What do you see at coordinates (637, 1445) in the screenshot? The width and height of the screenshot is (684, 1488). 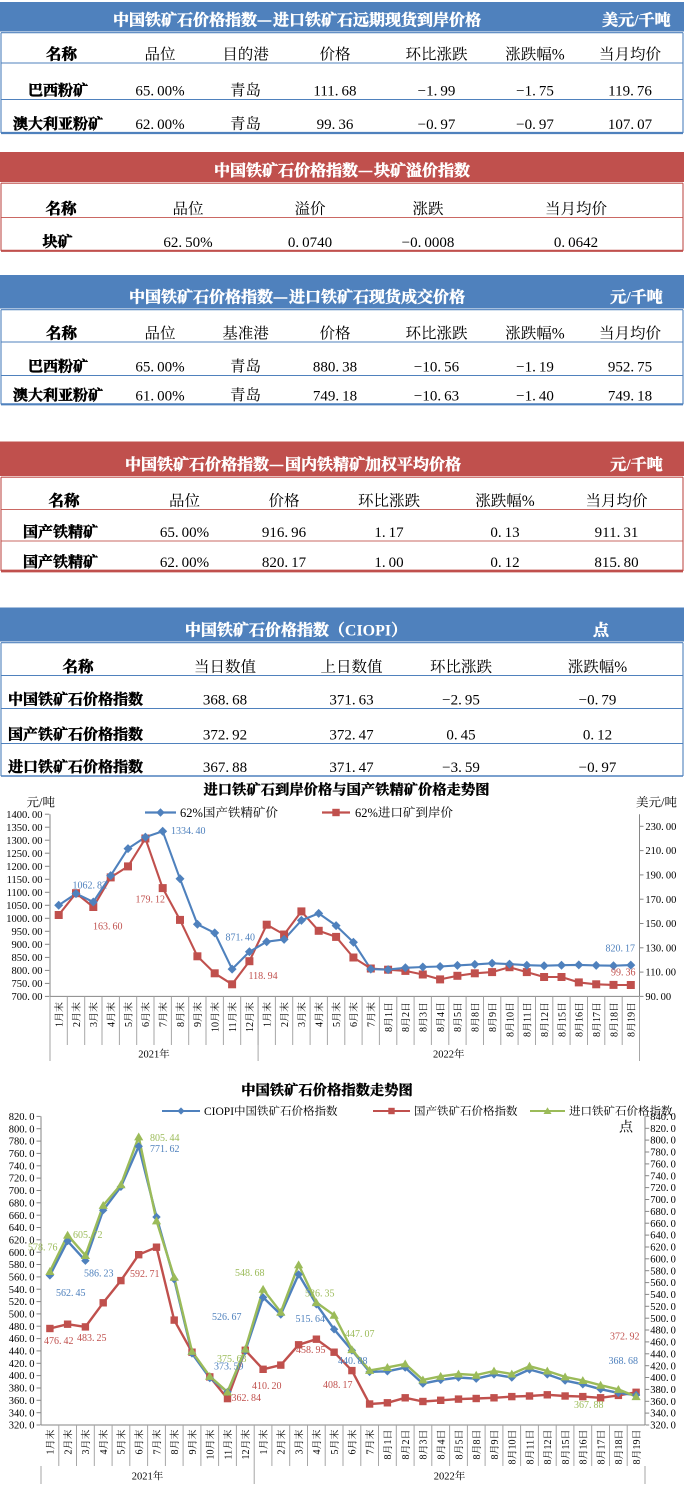 I see `svg-text: 19` at bounding box center [637, 1445].